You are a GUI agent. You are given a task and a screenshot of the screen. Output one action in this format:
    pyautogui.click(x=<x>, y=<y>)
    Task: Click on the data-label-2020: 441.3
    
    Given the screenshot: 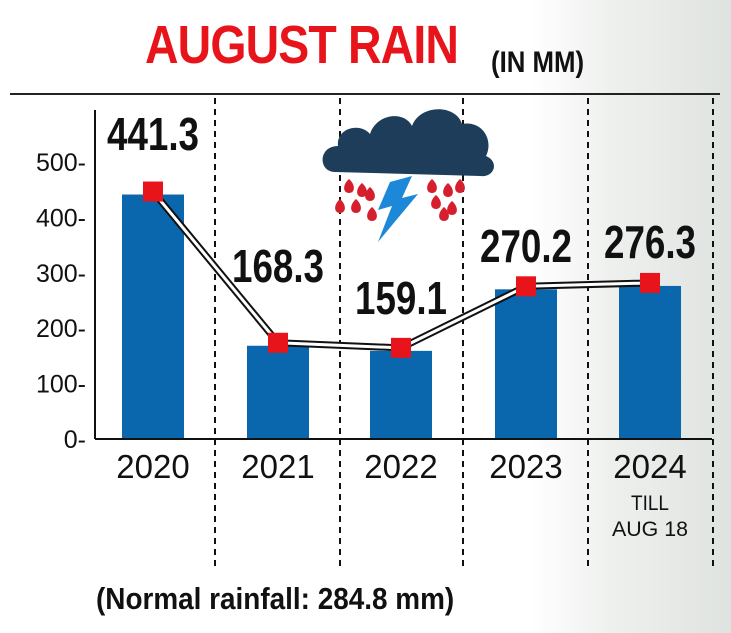 What is the action you would take?
    pyautogui.click(x=153, y=134)
    